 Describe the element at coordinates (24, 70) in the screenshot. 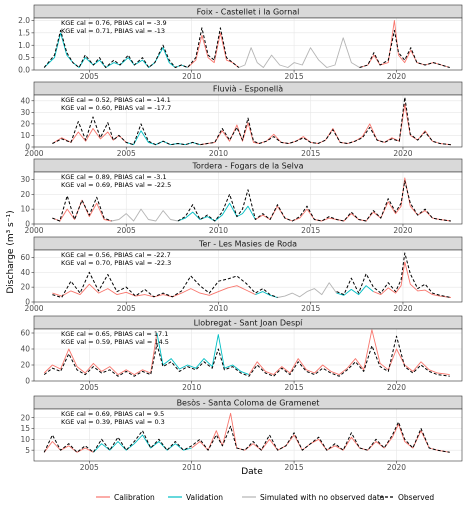

I see `y-tick-label: 0.0` at that location.